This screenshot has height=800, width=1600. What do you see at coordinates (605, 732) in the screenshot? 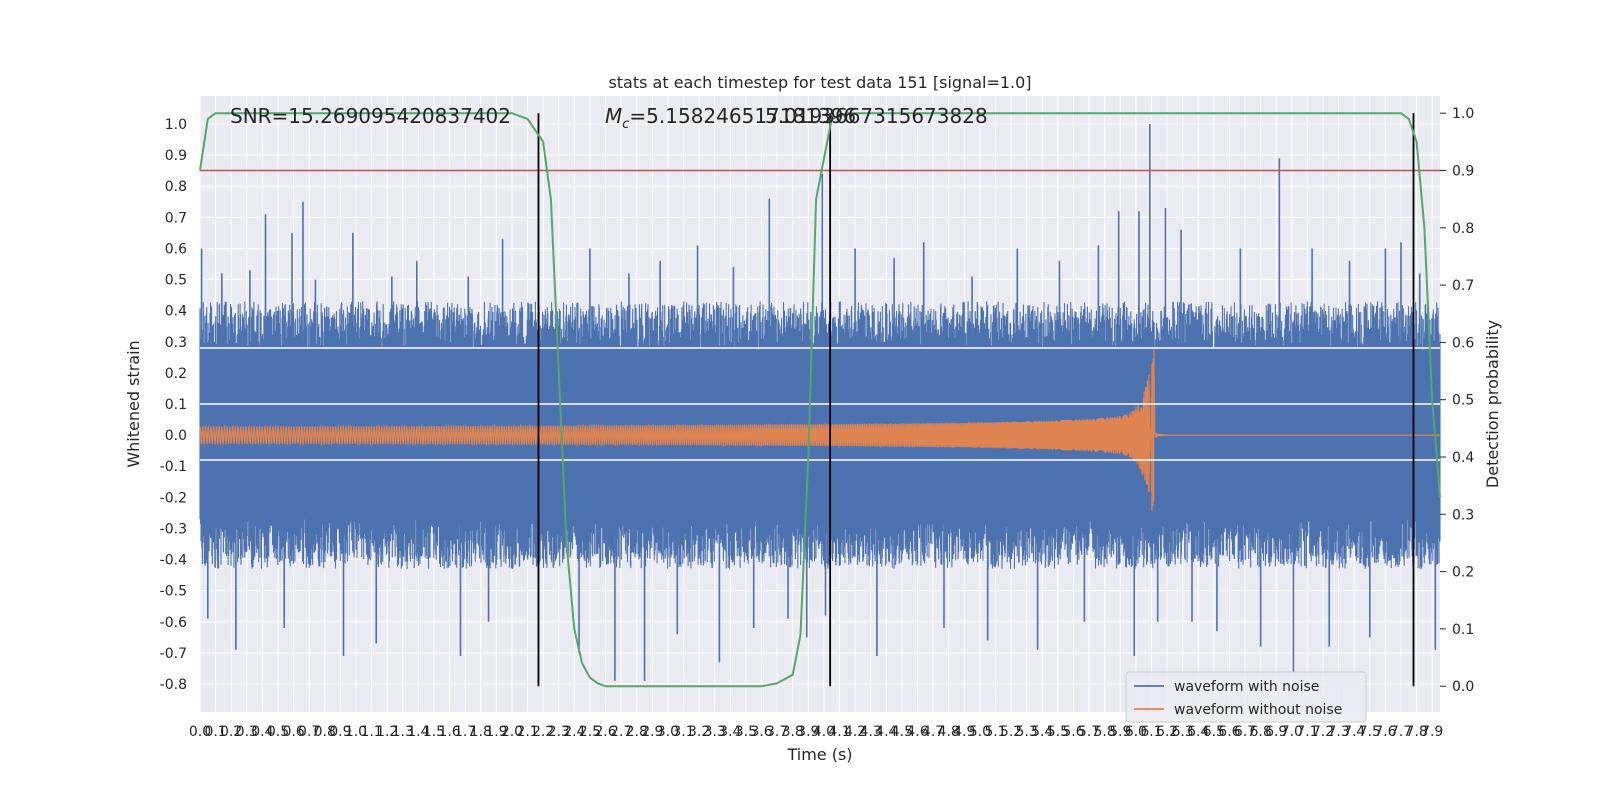
I see `x-tick-label: 2.6` at bounding box center [605, 732].